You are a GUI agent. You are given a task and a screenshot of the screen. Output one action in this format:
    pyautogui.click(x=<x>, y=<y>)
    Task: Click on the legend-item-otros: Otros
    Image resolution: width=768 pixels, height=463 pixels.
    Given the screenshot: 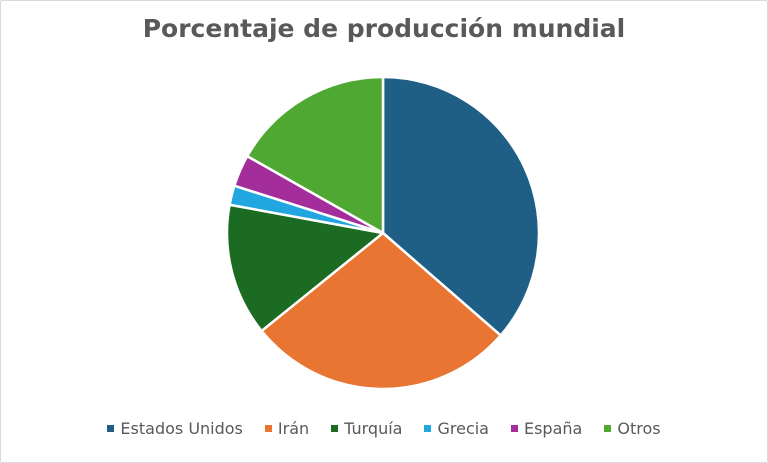 What is the action you would take?
    pyautogui.click(x=632, y=428)
    